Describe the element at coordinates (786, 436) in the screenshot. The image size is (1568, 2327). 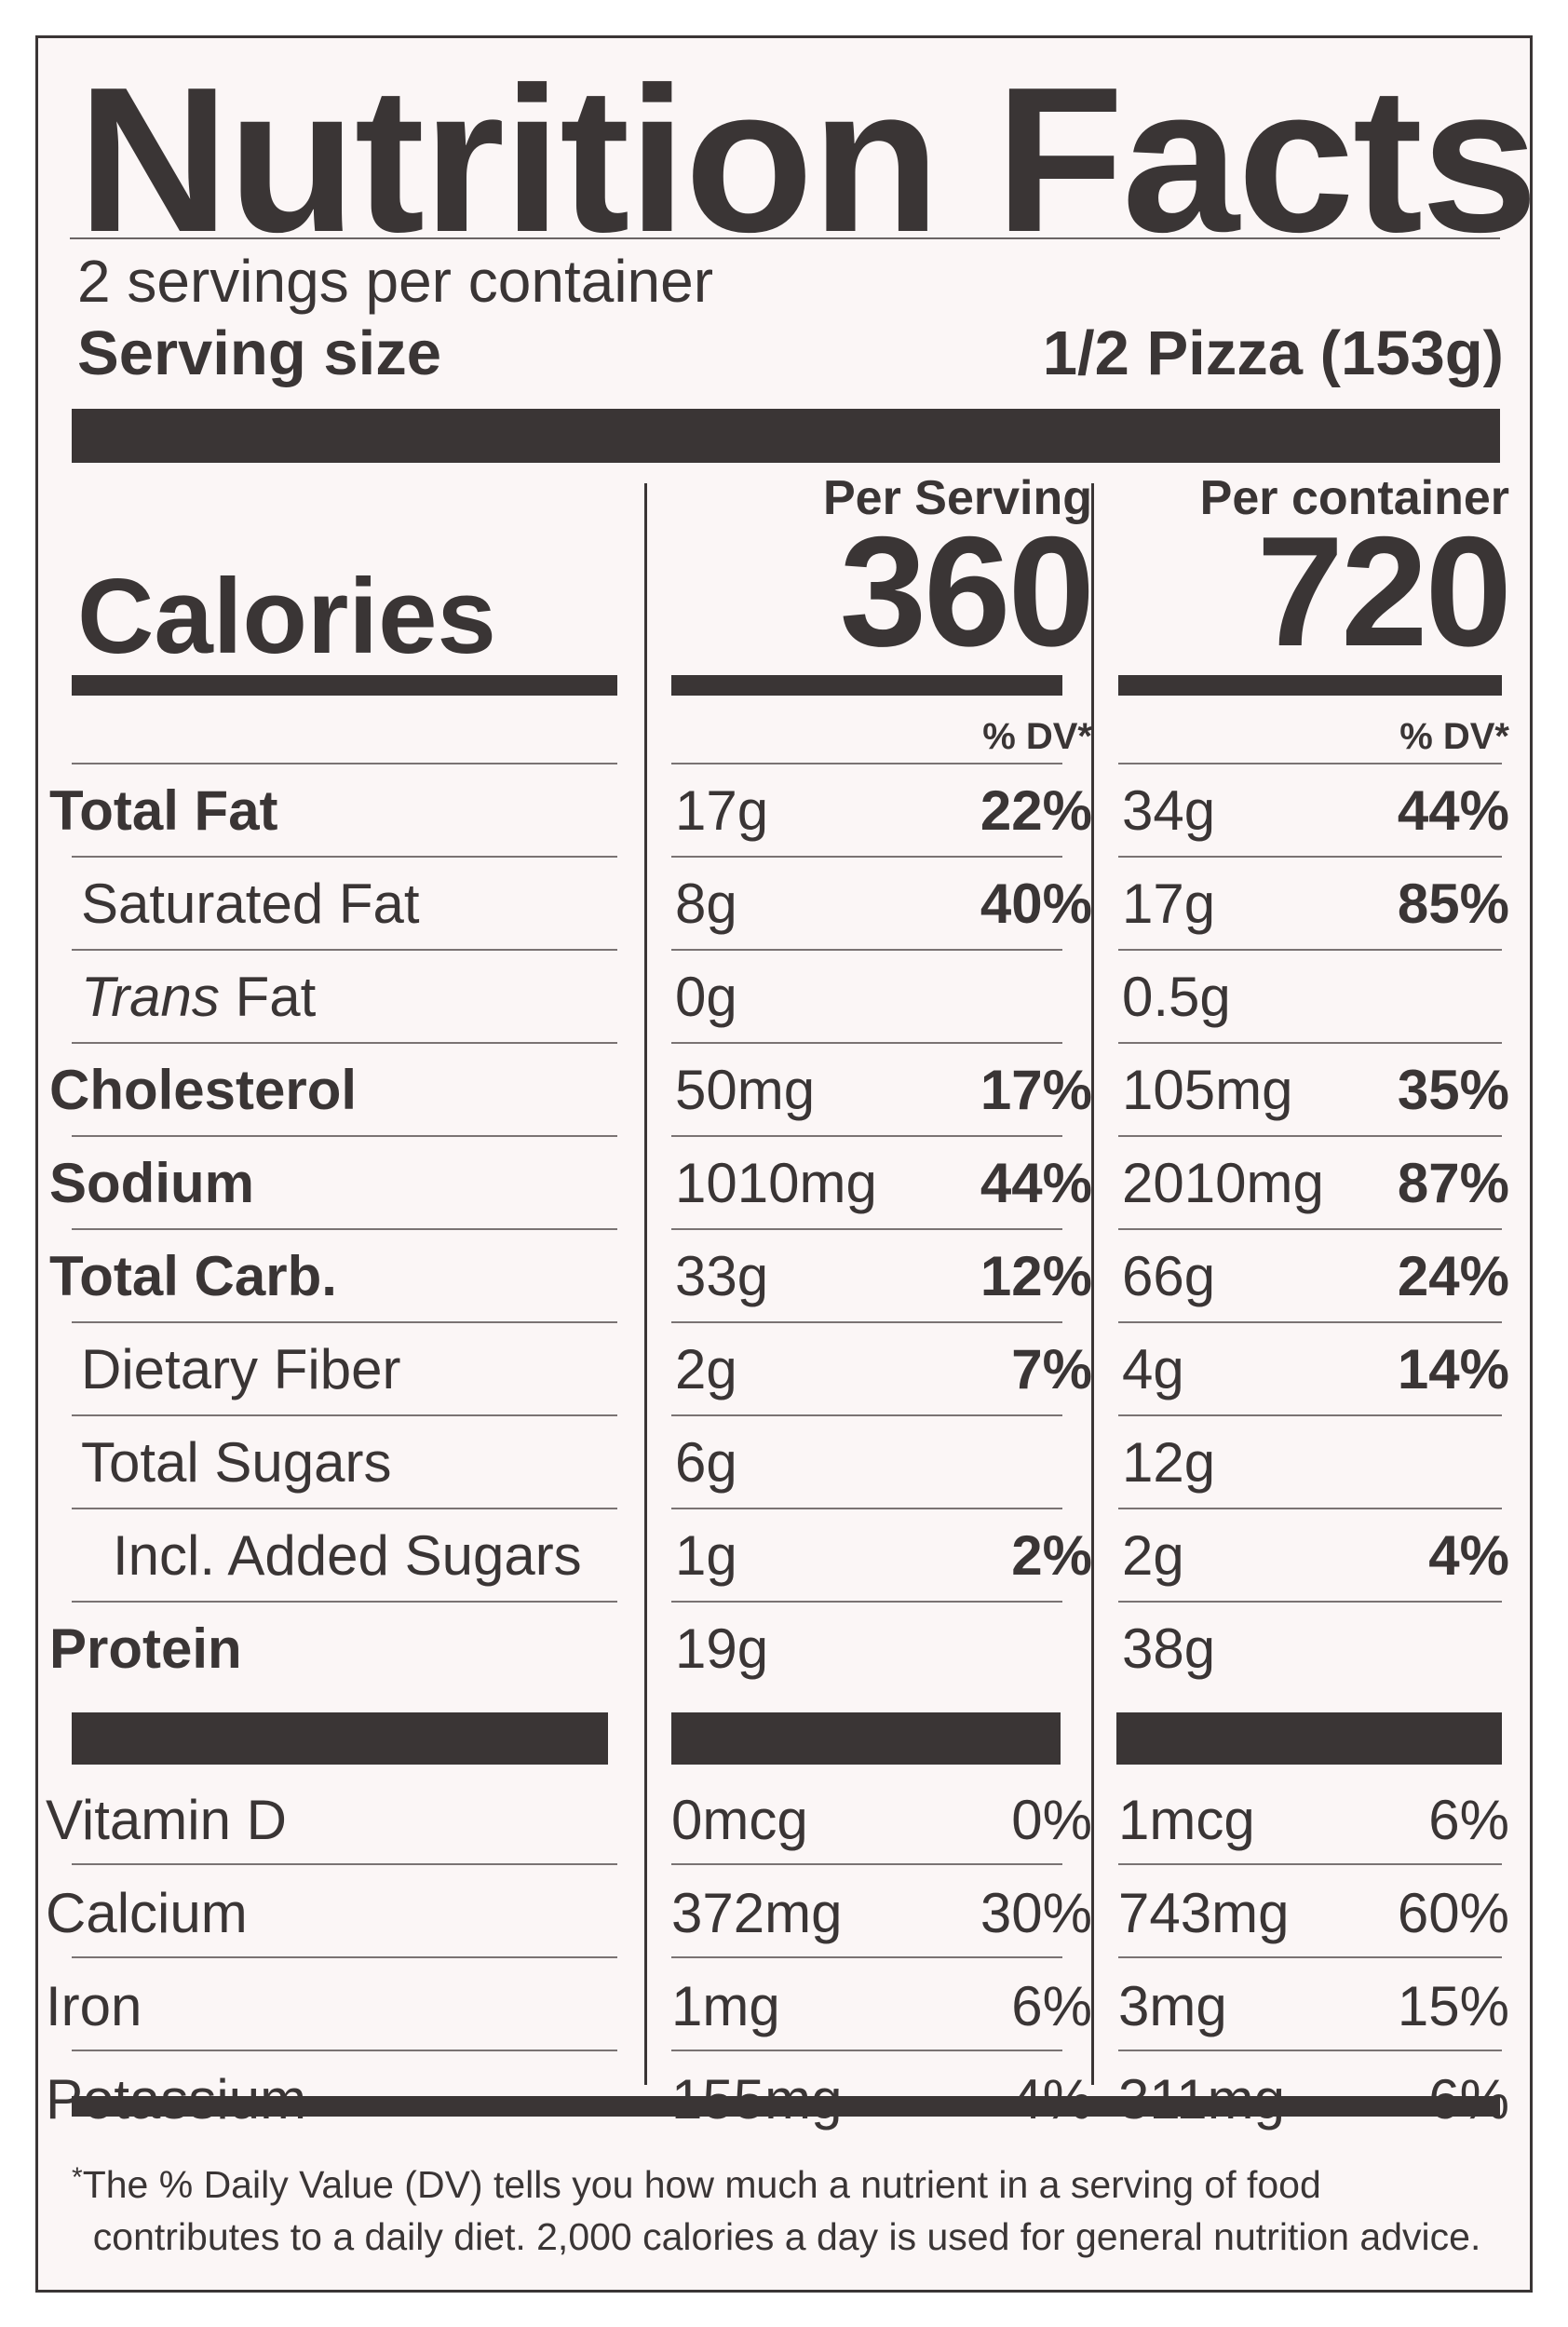
I see `thick-divider-top` at that location.